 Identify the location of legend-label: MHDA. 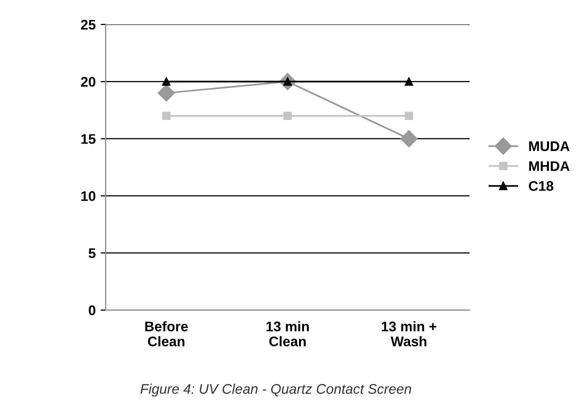
(549, 166).